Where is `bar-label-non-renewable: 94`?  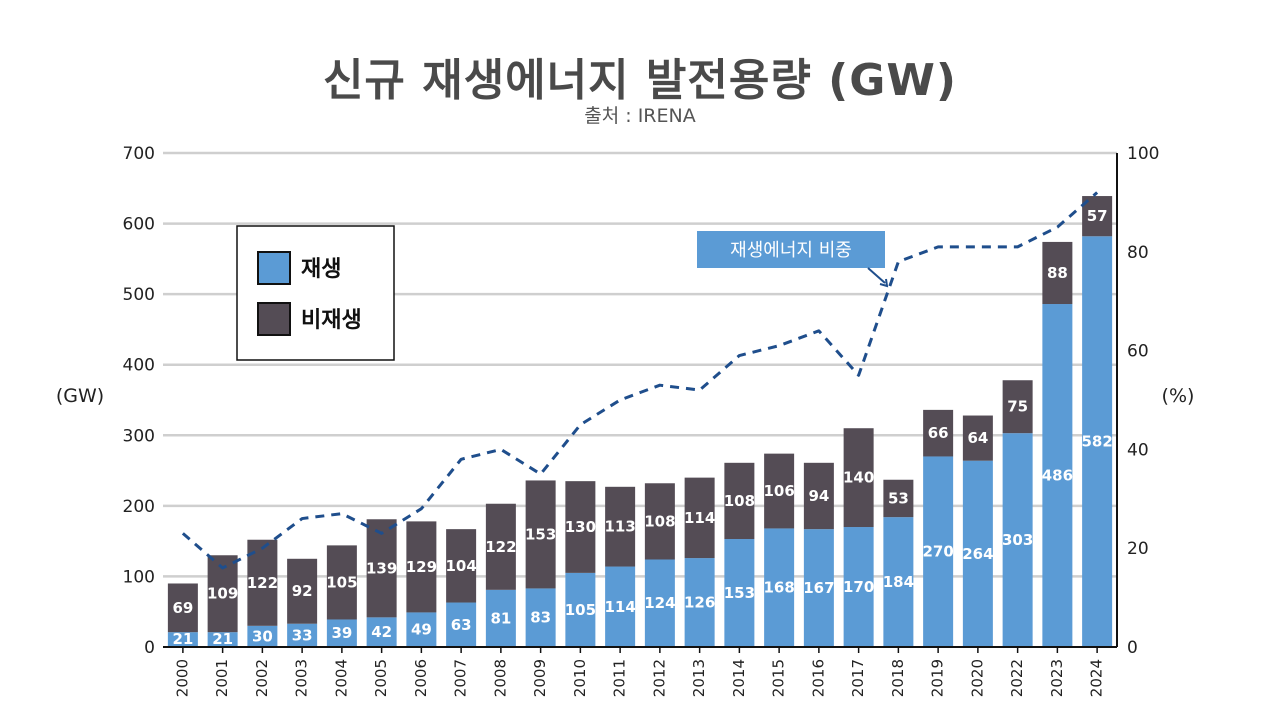
bar-label-non-renewable: 94 is located at coordinates (818, 496).